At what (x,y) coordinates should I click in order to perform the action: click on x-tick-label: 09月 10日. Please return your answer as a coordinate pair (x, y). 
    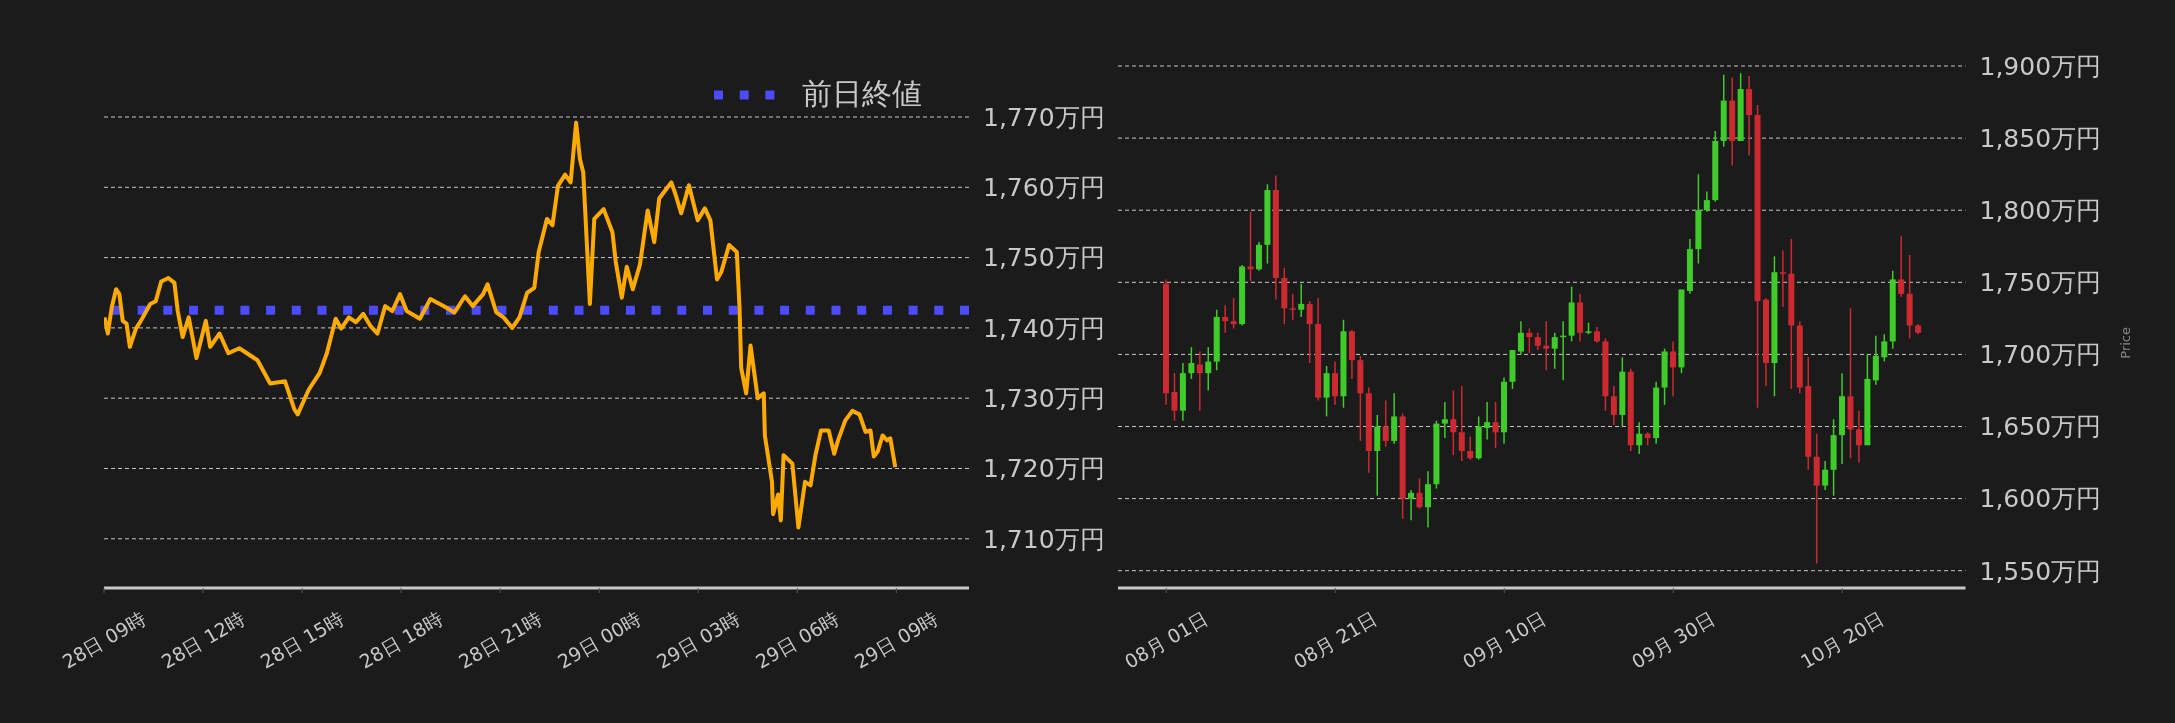
    Looking at the image, I should click on (1504, 640).